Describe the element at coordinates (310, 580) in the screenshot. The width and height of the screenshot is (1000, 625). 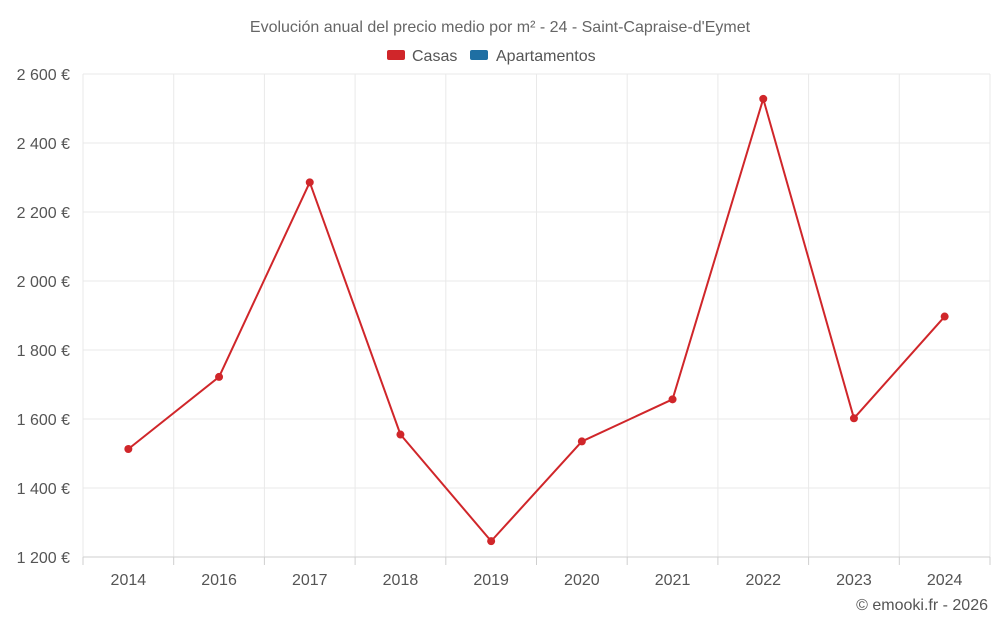
I see `x-tick-label: 2017` at that location.